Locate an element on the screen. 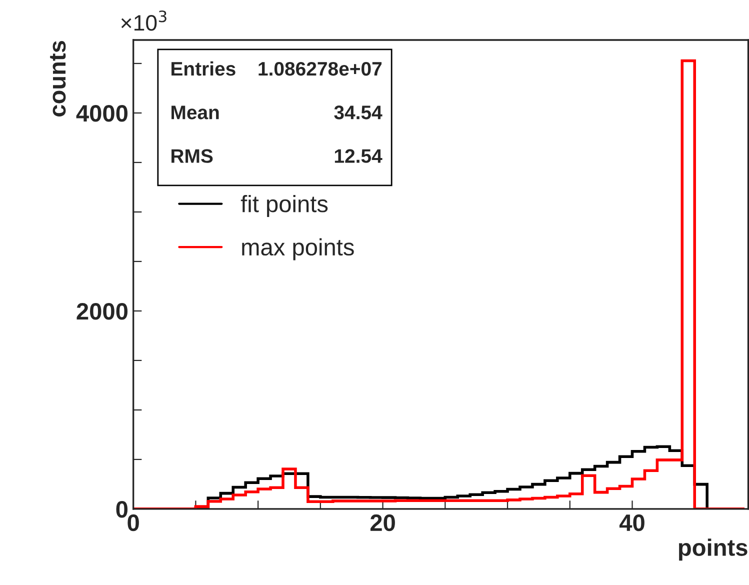  y-tick-label: 2000 is located at coordinates (102, 311).